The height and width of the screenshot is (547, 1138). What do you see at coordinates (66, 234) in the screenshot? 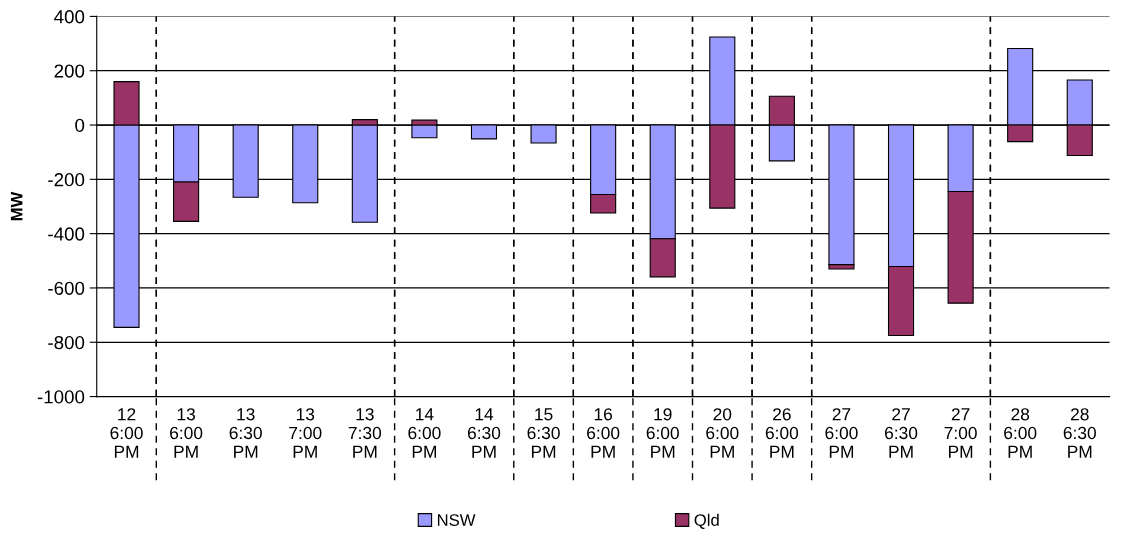
I see `y-tick-label: -400` at bounding box center [66, 234].